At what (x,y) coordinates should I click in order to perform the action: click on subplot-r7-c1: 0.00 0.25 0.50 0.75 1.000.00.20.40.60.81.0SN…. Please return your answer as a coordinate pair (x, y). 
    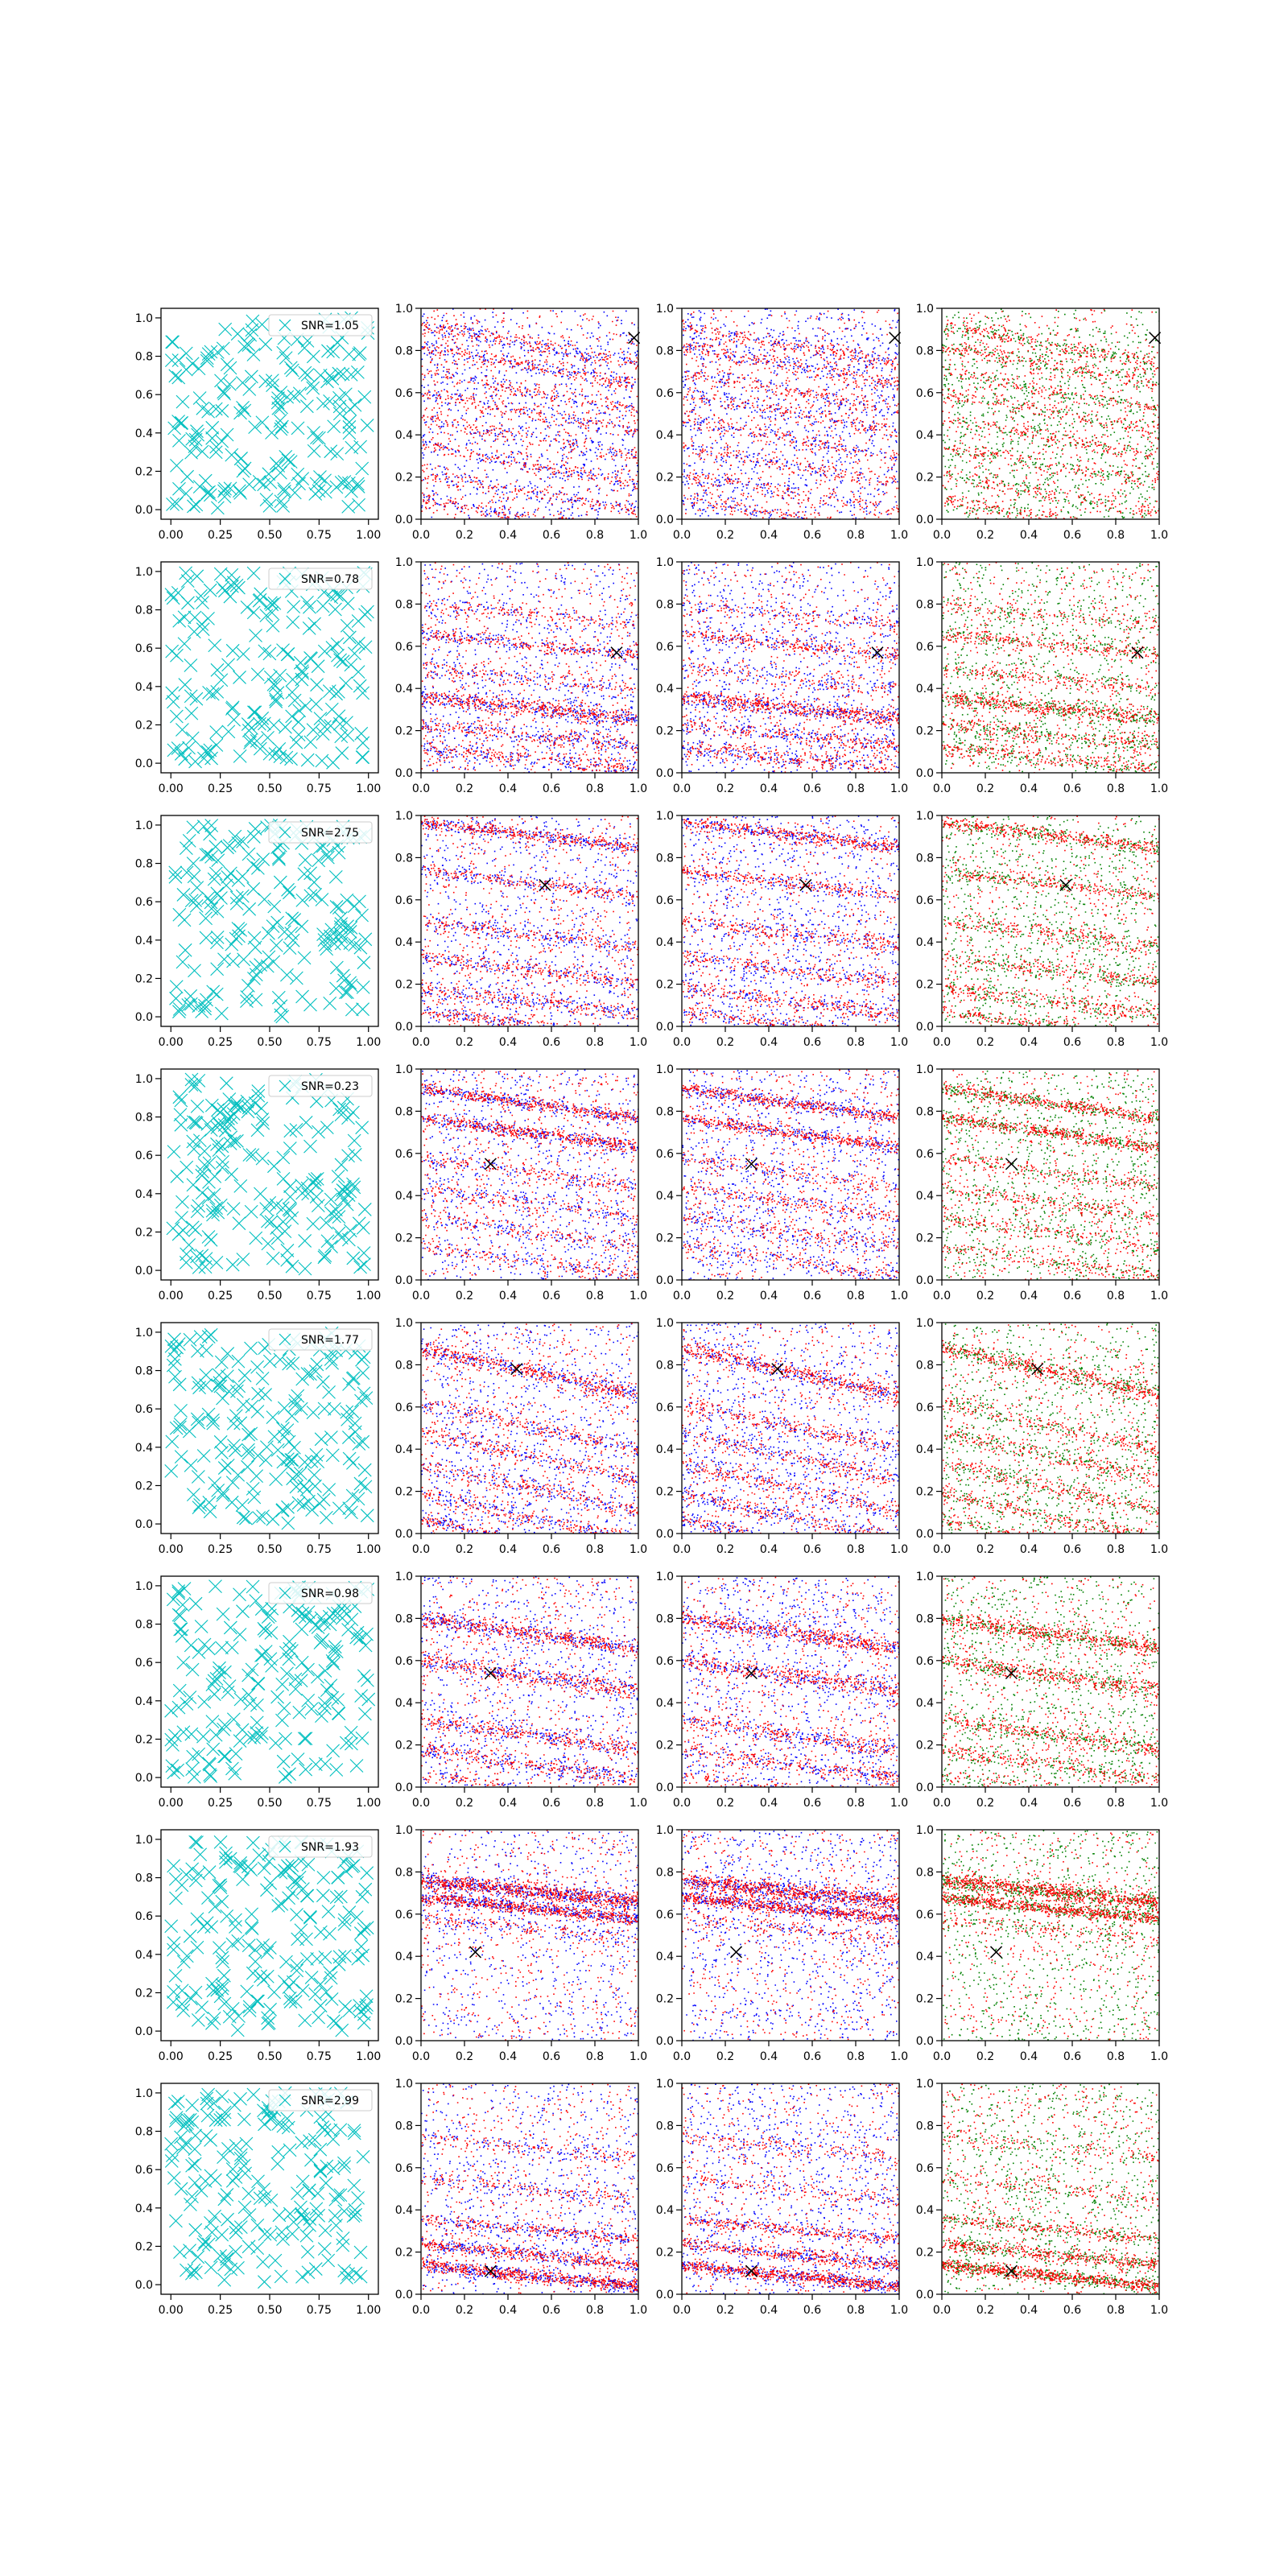
    Looking at the image, I should click on (258, 1946).